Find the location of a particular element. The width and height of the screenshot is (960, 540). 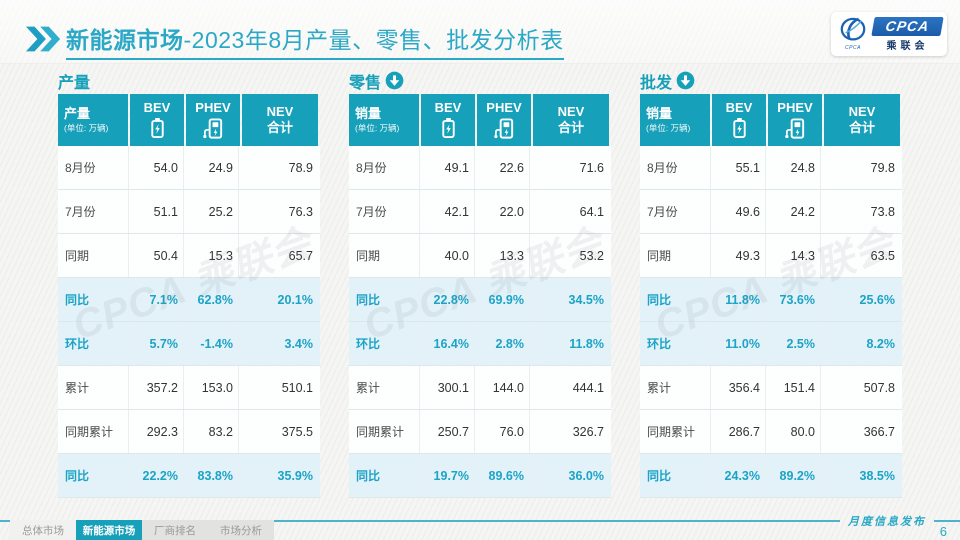

cell-phev: 2.8% is located at coordinates (501, 343).